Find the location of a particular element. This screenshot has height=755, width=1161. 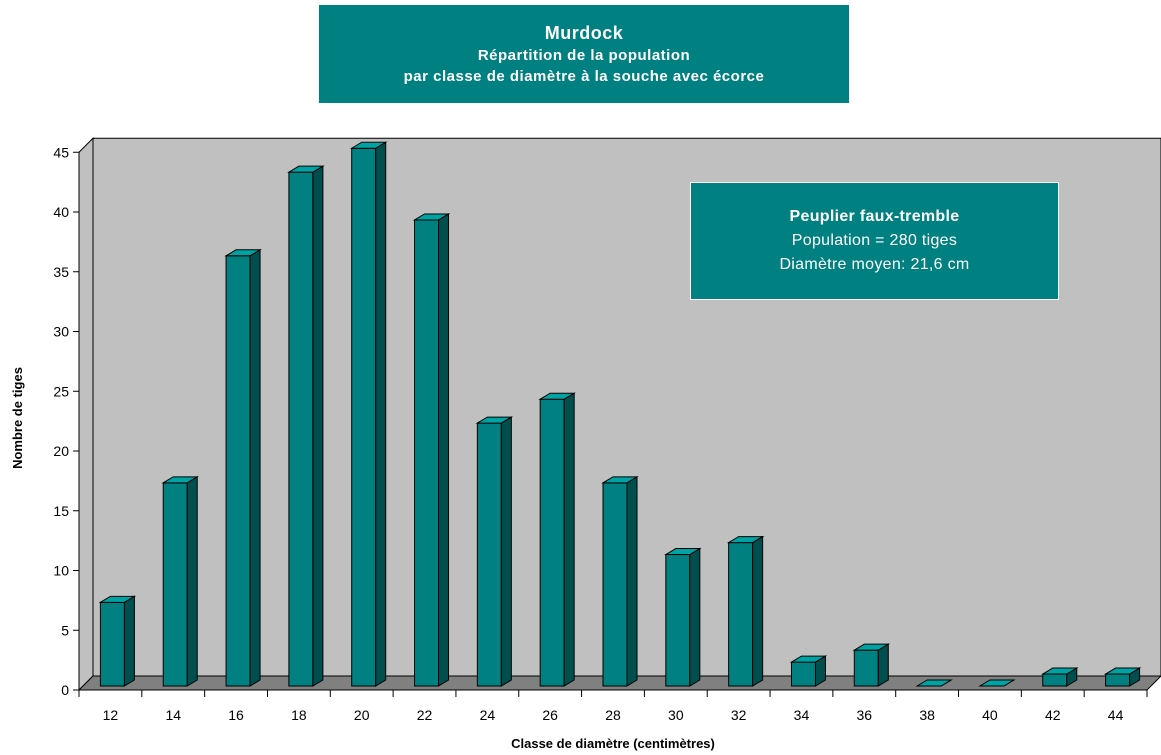

title-line-2: Répartition de la population is located at coordinates (584, 55).